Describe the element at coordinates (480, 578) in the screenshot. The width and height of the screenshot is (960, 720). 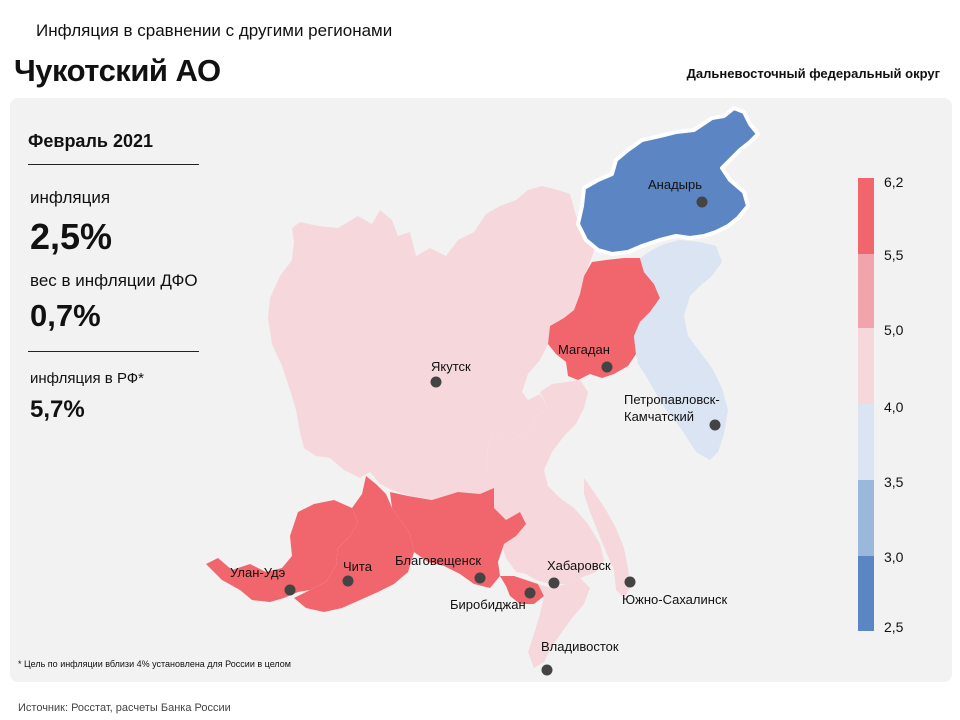
I see `city-marker-blagoveshchensk` at that location.